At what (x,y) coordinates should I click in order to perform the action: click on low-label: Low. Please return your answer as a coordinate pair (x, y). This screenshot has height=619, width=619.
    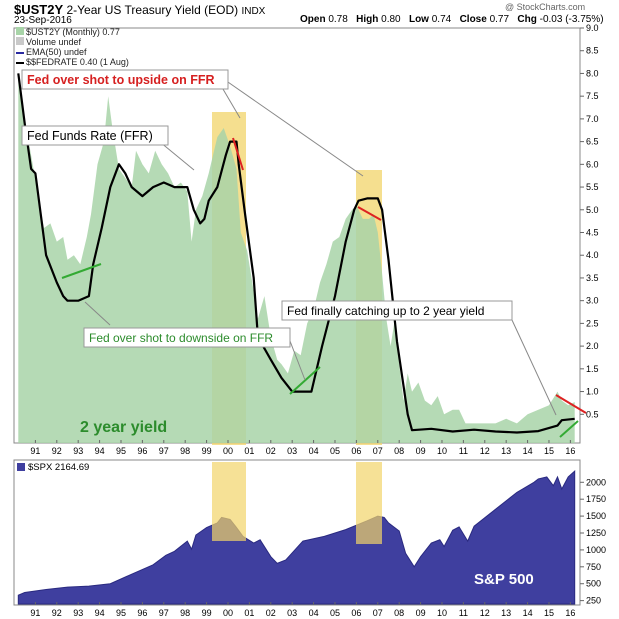
    Looking at the image, I should click on (418, 19).